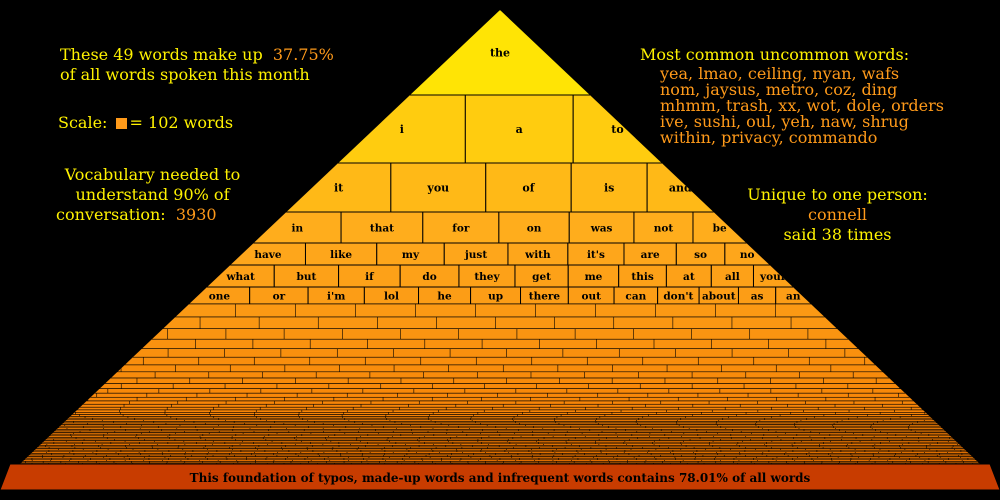  Describe the element at coordinates (444, 297) in the screenshot. I see `word-label: he` at that location.